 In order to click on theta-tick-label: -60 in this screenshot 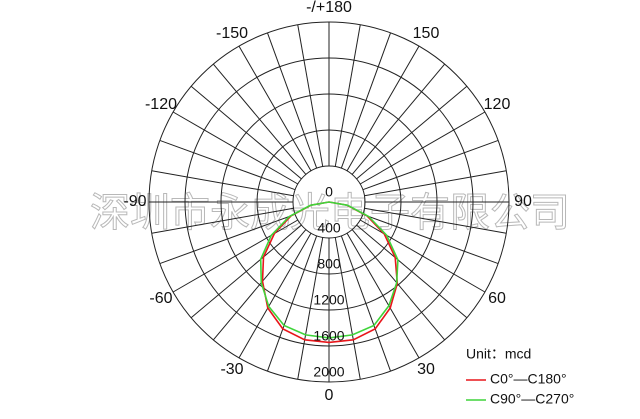, I will do `click(160, 298)`.